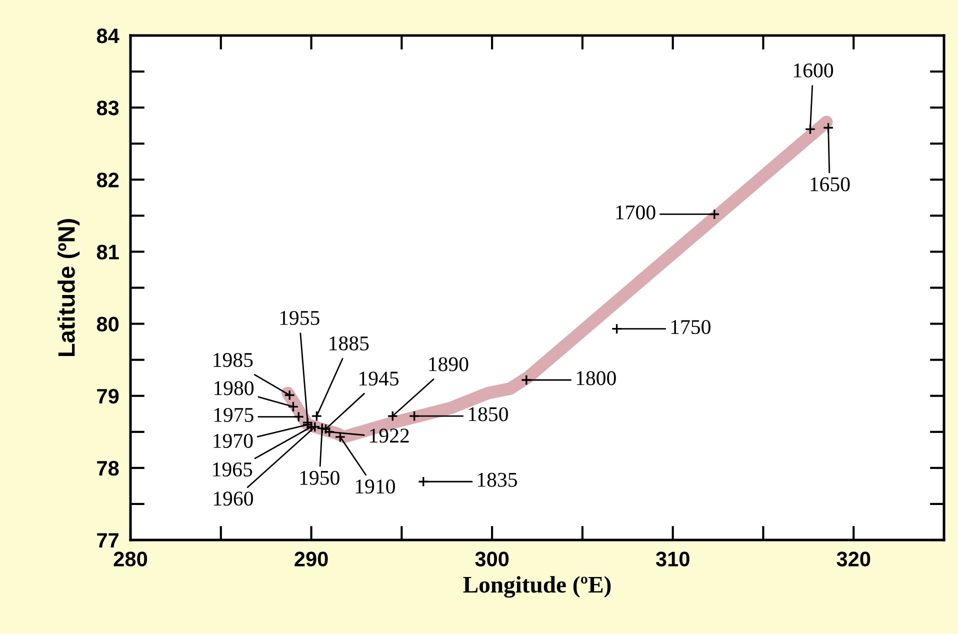  I want to click on annotation: 1885, so click(349, 343).